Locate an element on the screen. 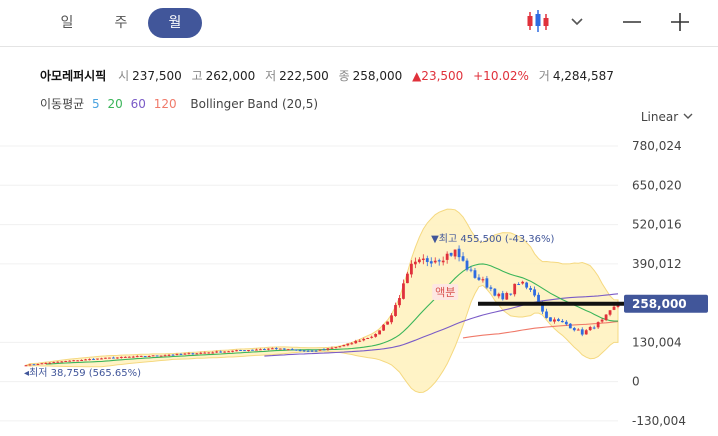  change-value: ▲23,500 is located at coordinates (438, 76).